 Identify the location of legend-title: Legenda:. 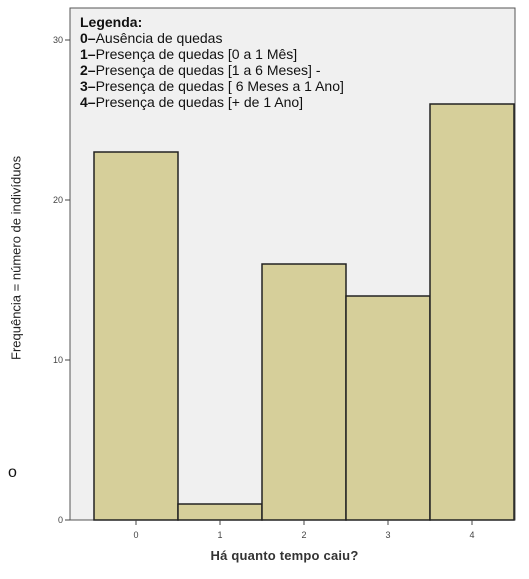
(111, 22).